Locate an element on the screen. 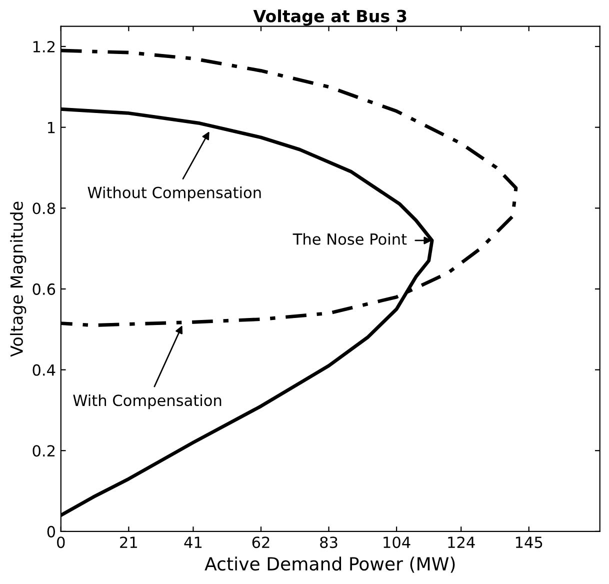  y-tick-label: 0.8 is located at coordinates (43, 208).